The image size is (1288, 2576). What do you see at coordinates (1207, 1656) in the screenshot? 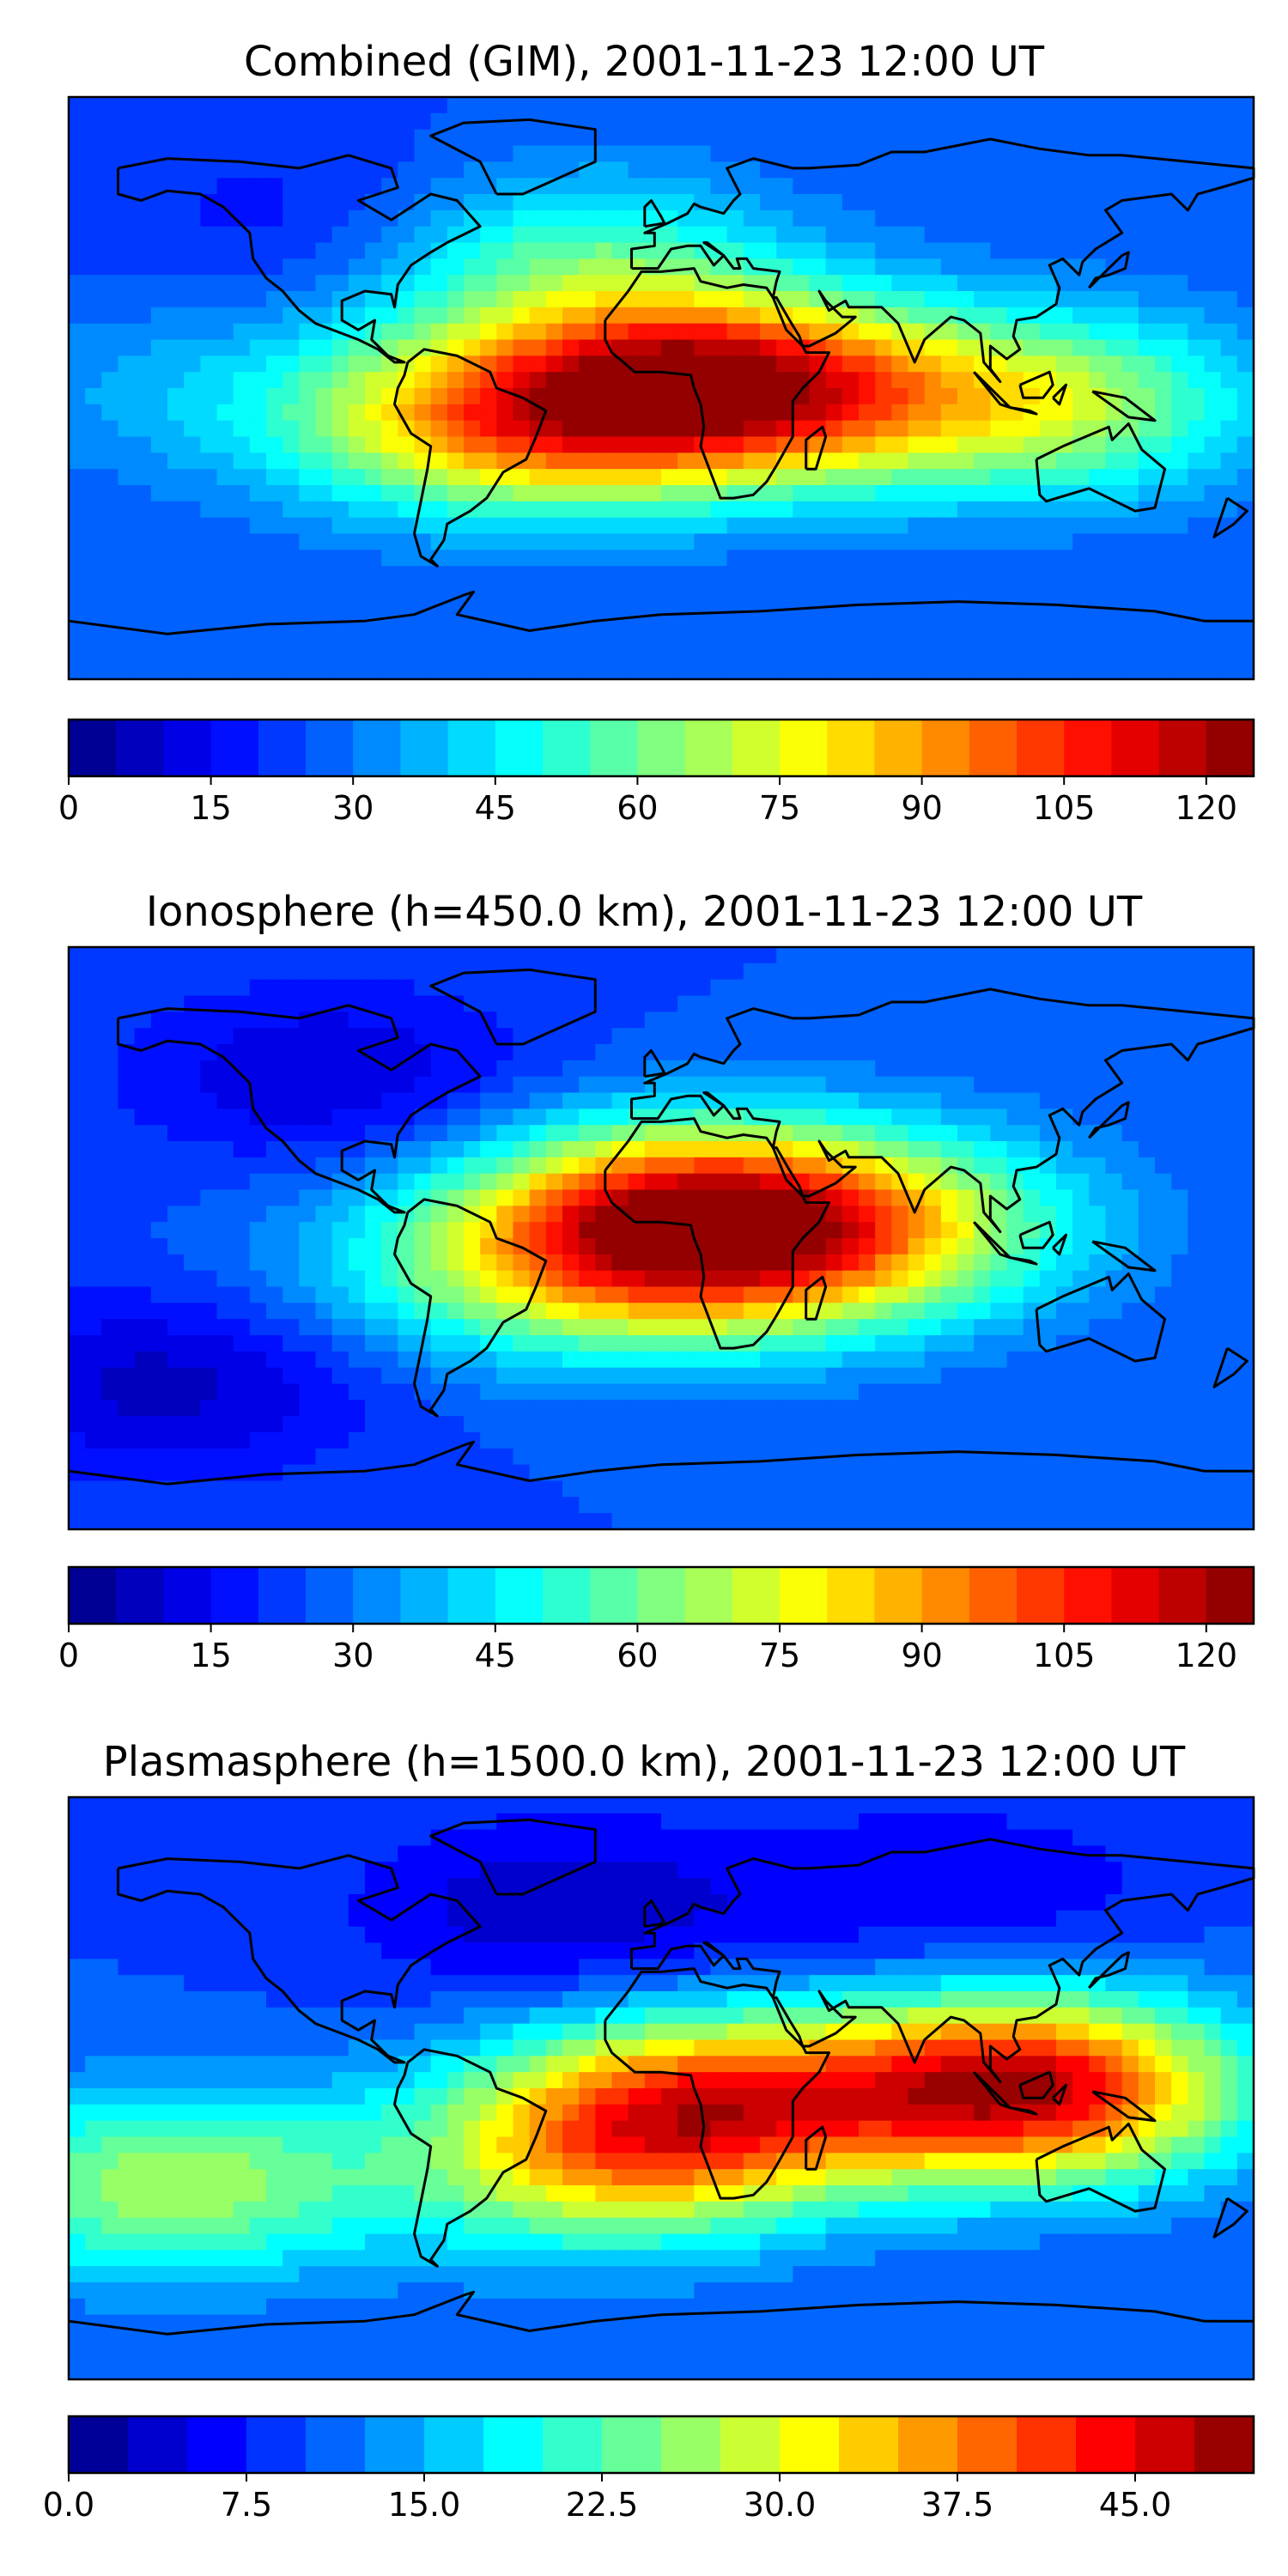
I see `colorbar-tick-label: 120` at bounding box center [1207, 1656].